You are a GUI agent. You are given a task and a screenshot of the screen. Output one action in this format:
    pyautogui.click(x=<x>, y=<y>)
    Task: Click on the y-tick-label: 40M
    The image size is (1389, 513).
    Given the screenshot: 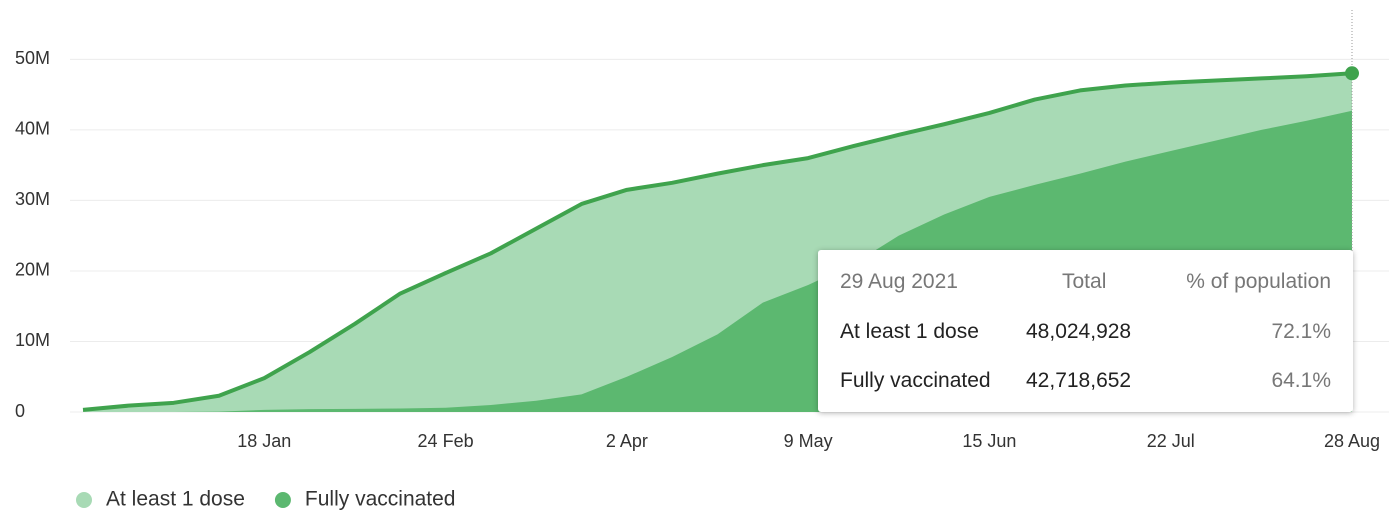 What is the action you would take?
    pyautogui.click(x=32, y=129)
    